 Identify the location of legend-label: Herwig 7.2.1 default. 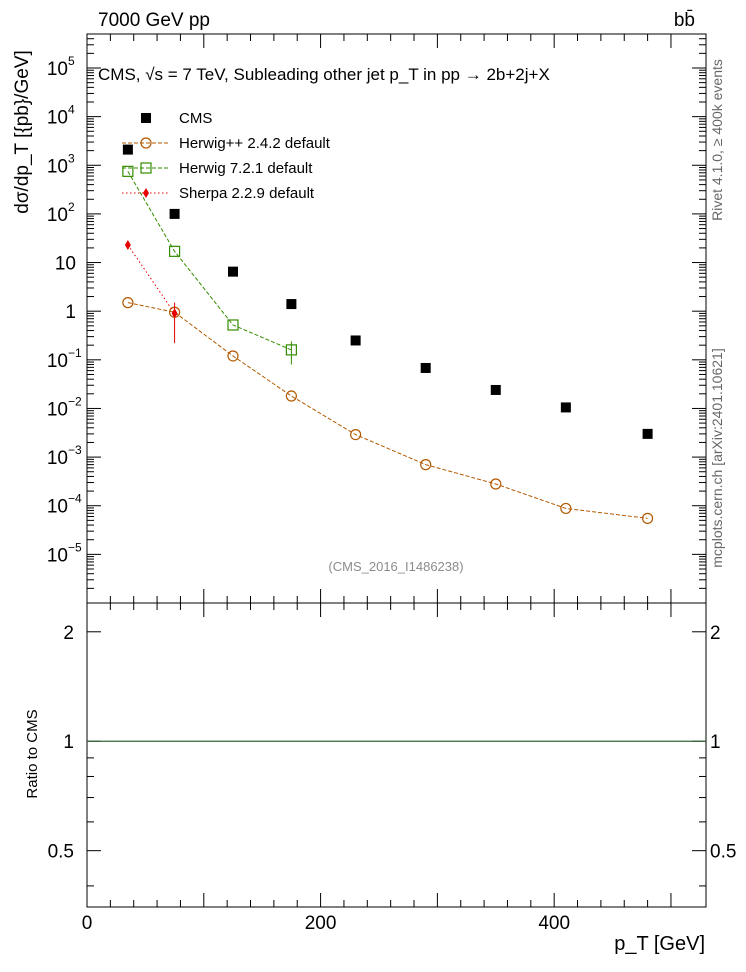
(246, 168).